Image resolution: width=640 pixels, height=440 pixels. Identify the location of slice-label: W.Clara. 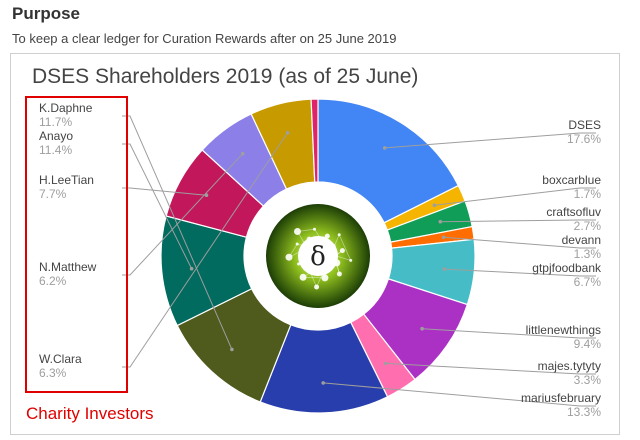
(60, 359).